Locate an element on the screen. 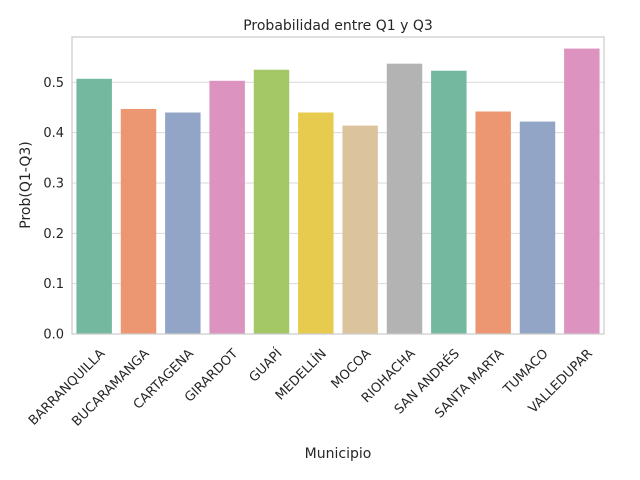 Image resolution: width=640 pixels, height=480 pixels. x-tick-label: GUAPÍ is located at coordinates (266, 366).